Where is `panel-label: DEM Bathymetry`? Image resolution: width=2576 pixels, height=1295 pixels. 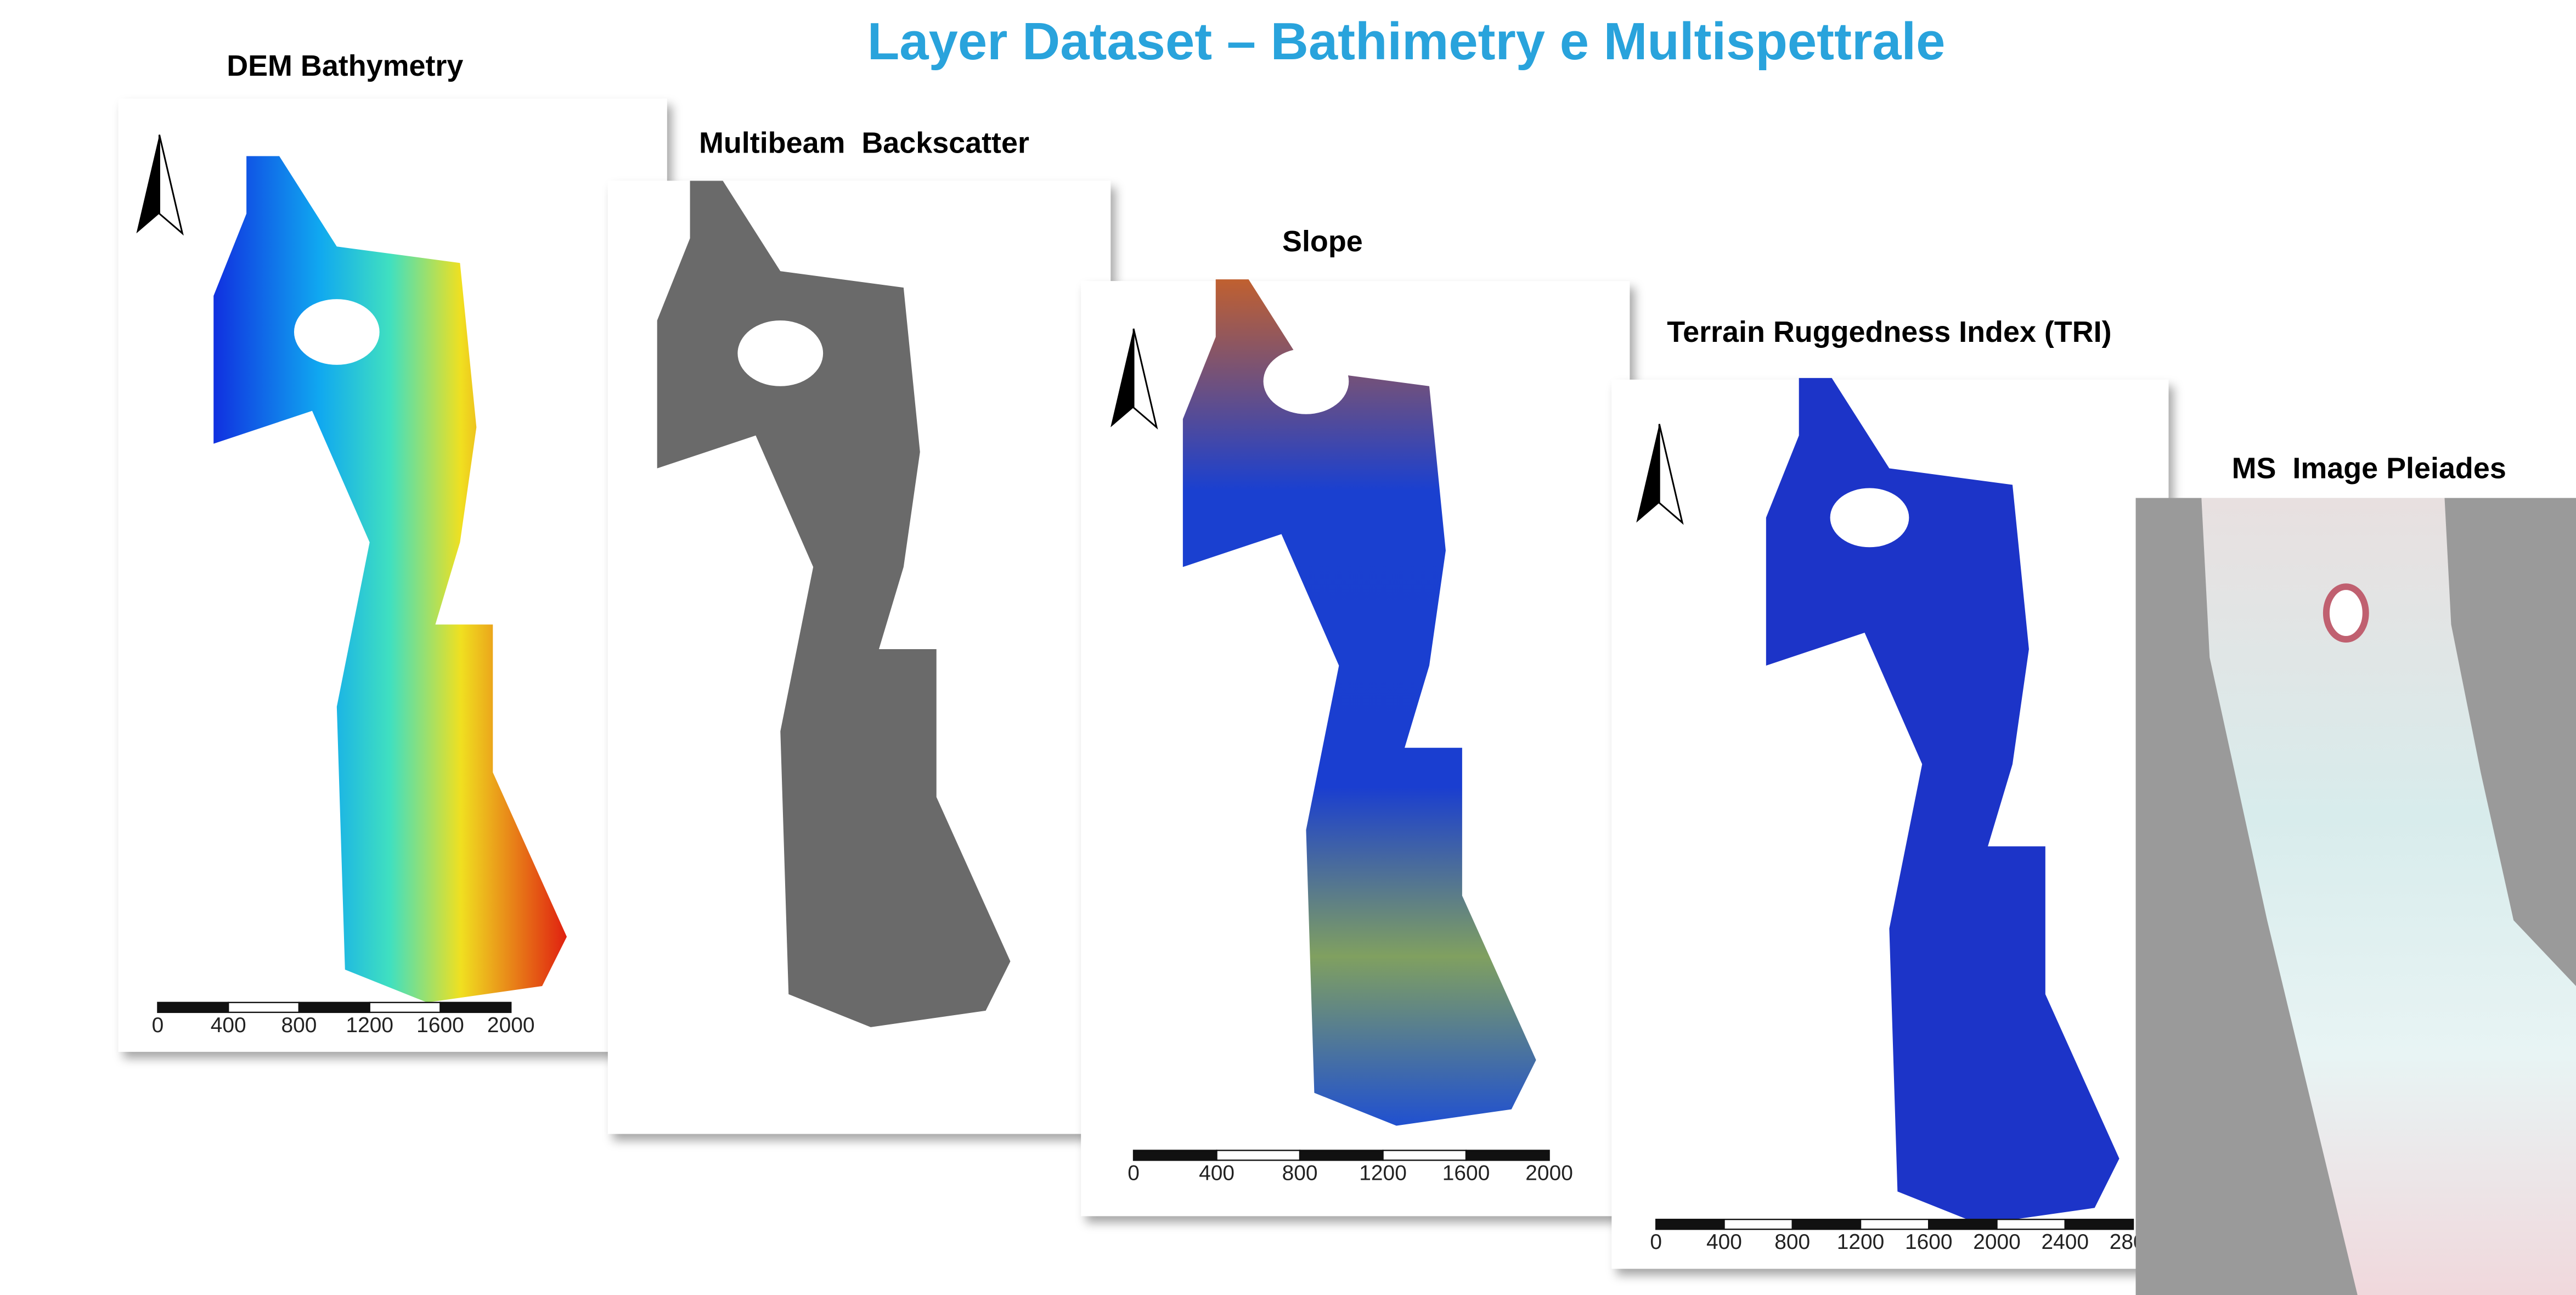 panel-label: DEM Bathymetry is located at coordinates (345, 65).